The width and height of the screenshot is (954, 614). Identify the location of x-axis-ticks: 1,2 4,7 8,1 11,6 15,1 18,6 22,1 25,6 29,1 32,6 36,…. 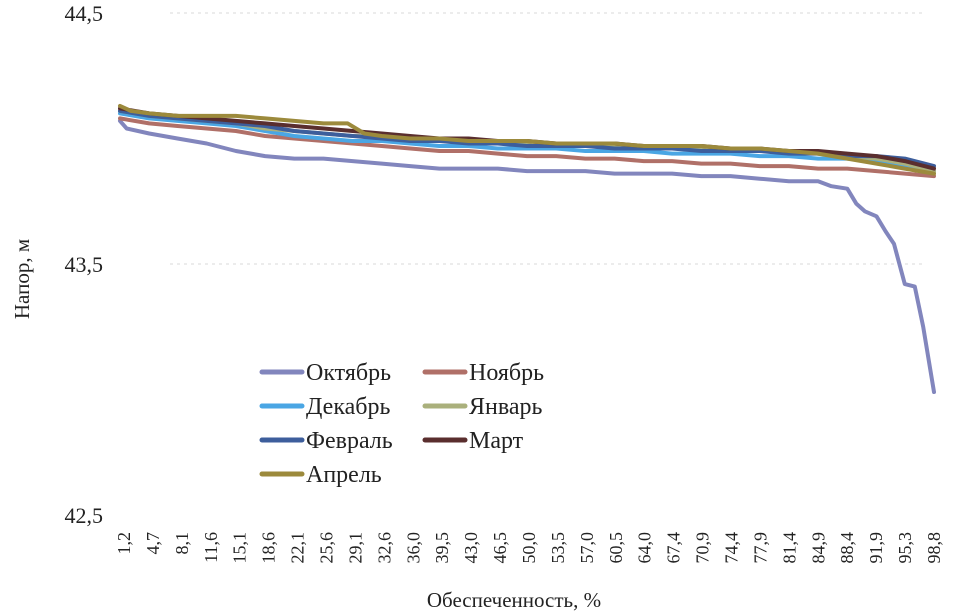
(529, 548).